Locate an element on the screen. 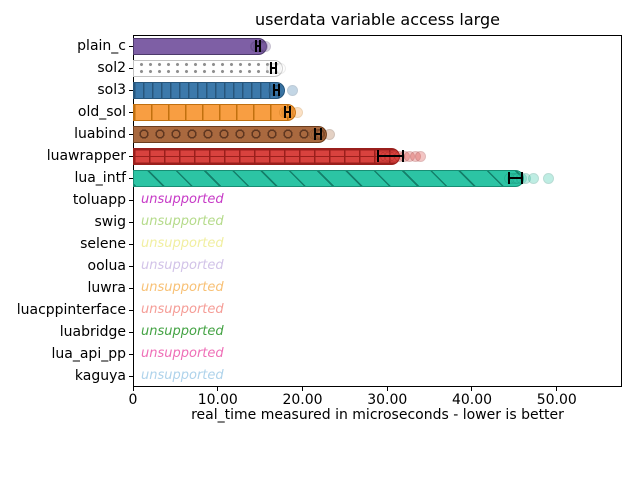  unsupported-label-oolua: unsupported is located at coordinates (182, 265).